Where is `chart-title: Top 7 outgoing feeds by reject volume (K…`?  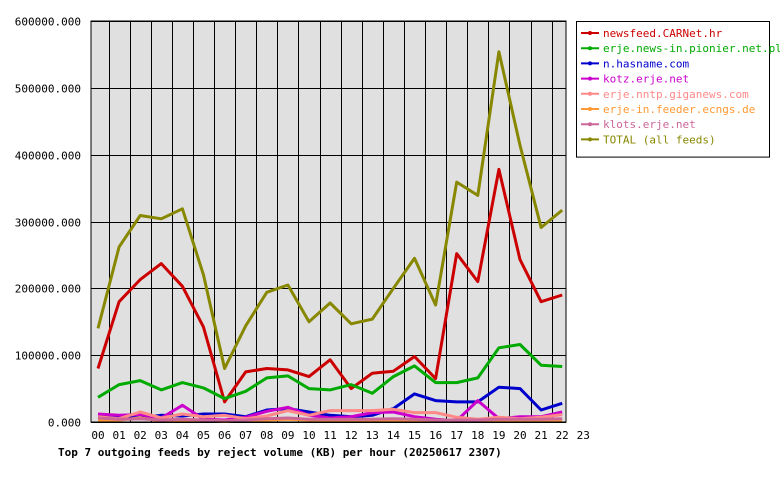
chart-title: Top 7 outgoing feeds by reject volume (K… is located at coordinates (280, 452).